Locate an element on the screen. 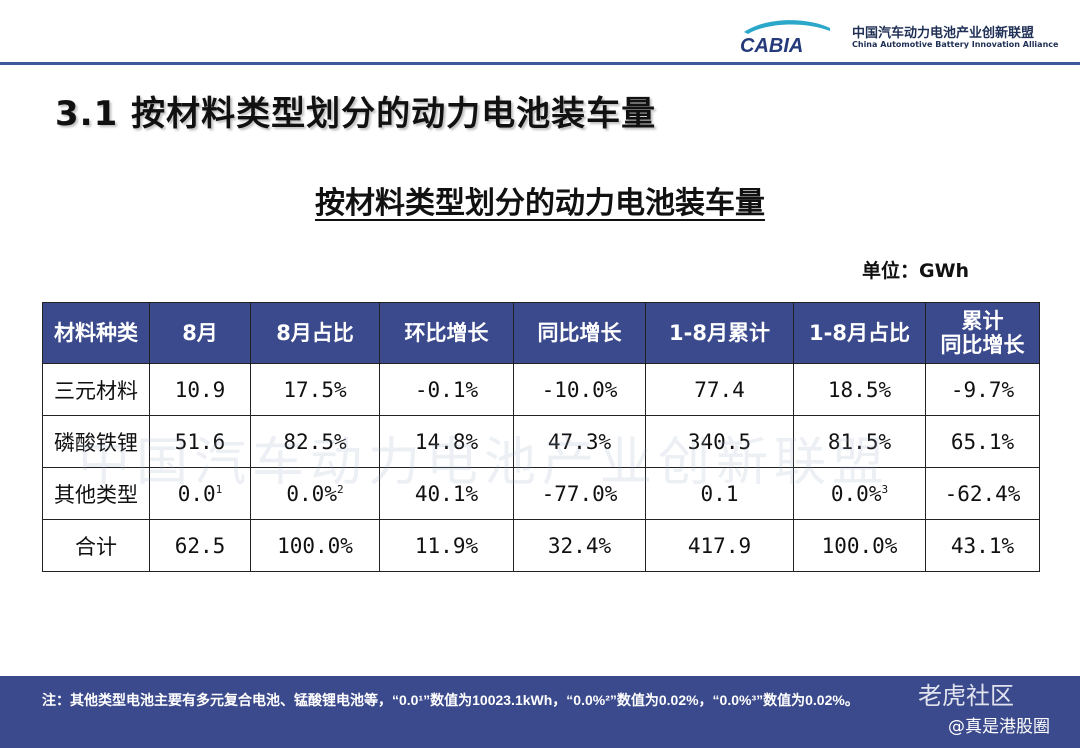  ytd-cell: 417.9 is located at coordinates (719, 545).